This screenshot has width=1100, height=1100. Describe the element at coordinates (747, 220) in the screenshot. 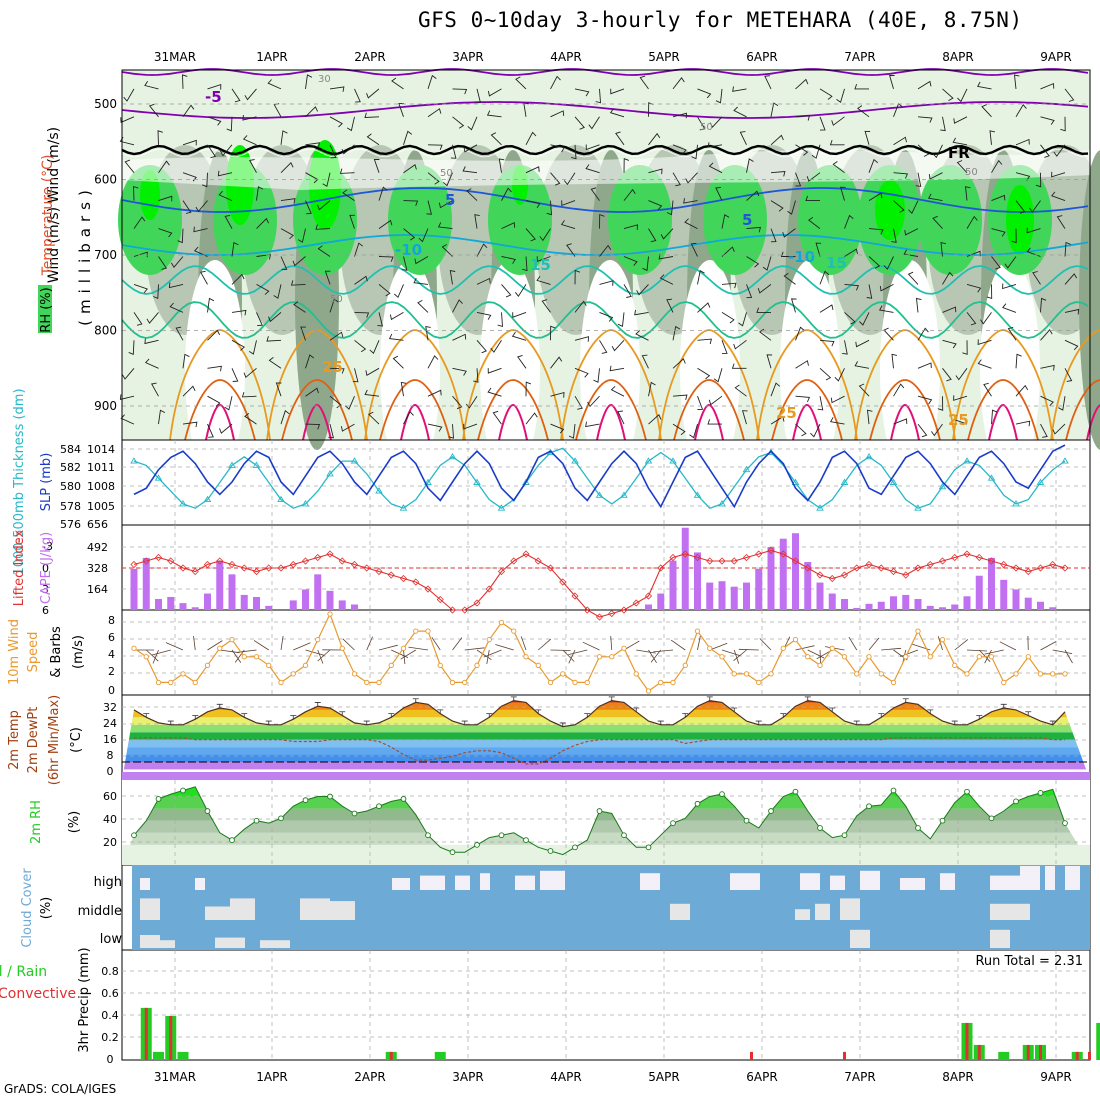

I see `temperature-contour-label: 5` at that location.